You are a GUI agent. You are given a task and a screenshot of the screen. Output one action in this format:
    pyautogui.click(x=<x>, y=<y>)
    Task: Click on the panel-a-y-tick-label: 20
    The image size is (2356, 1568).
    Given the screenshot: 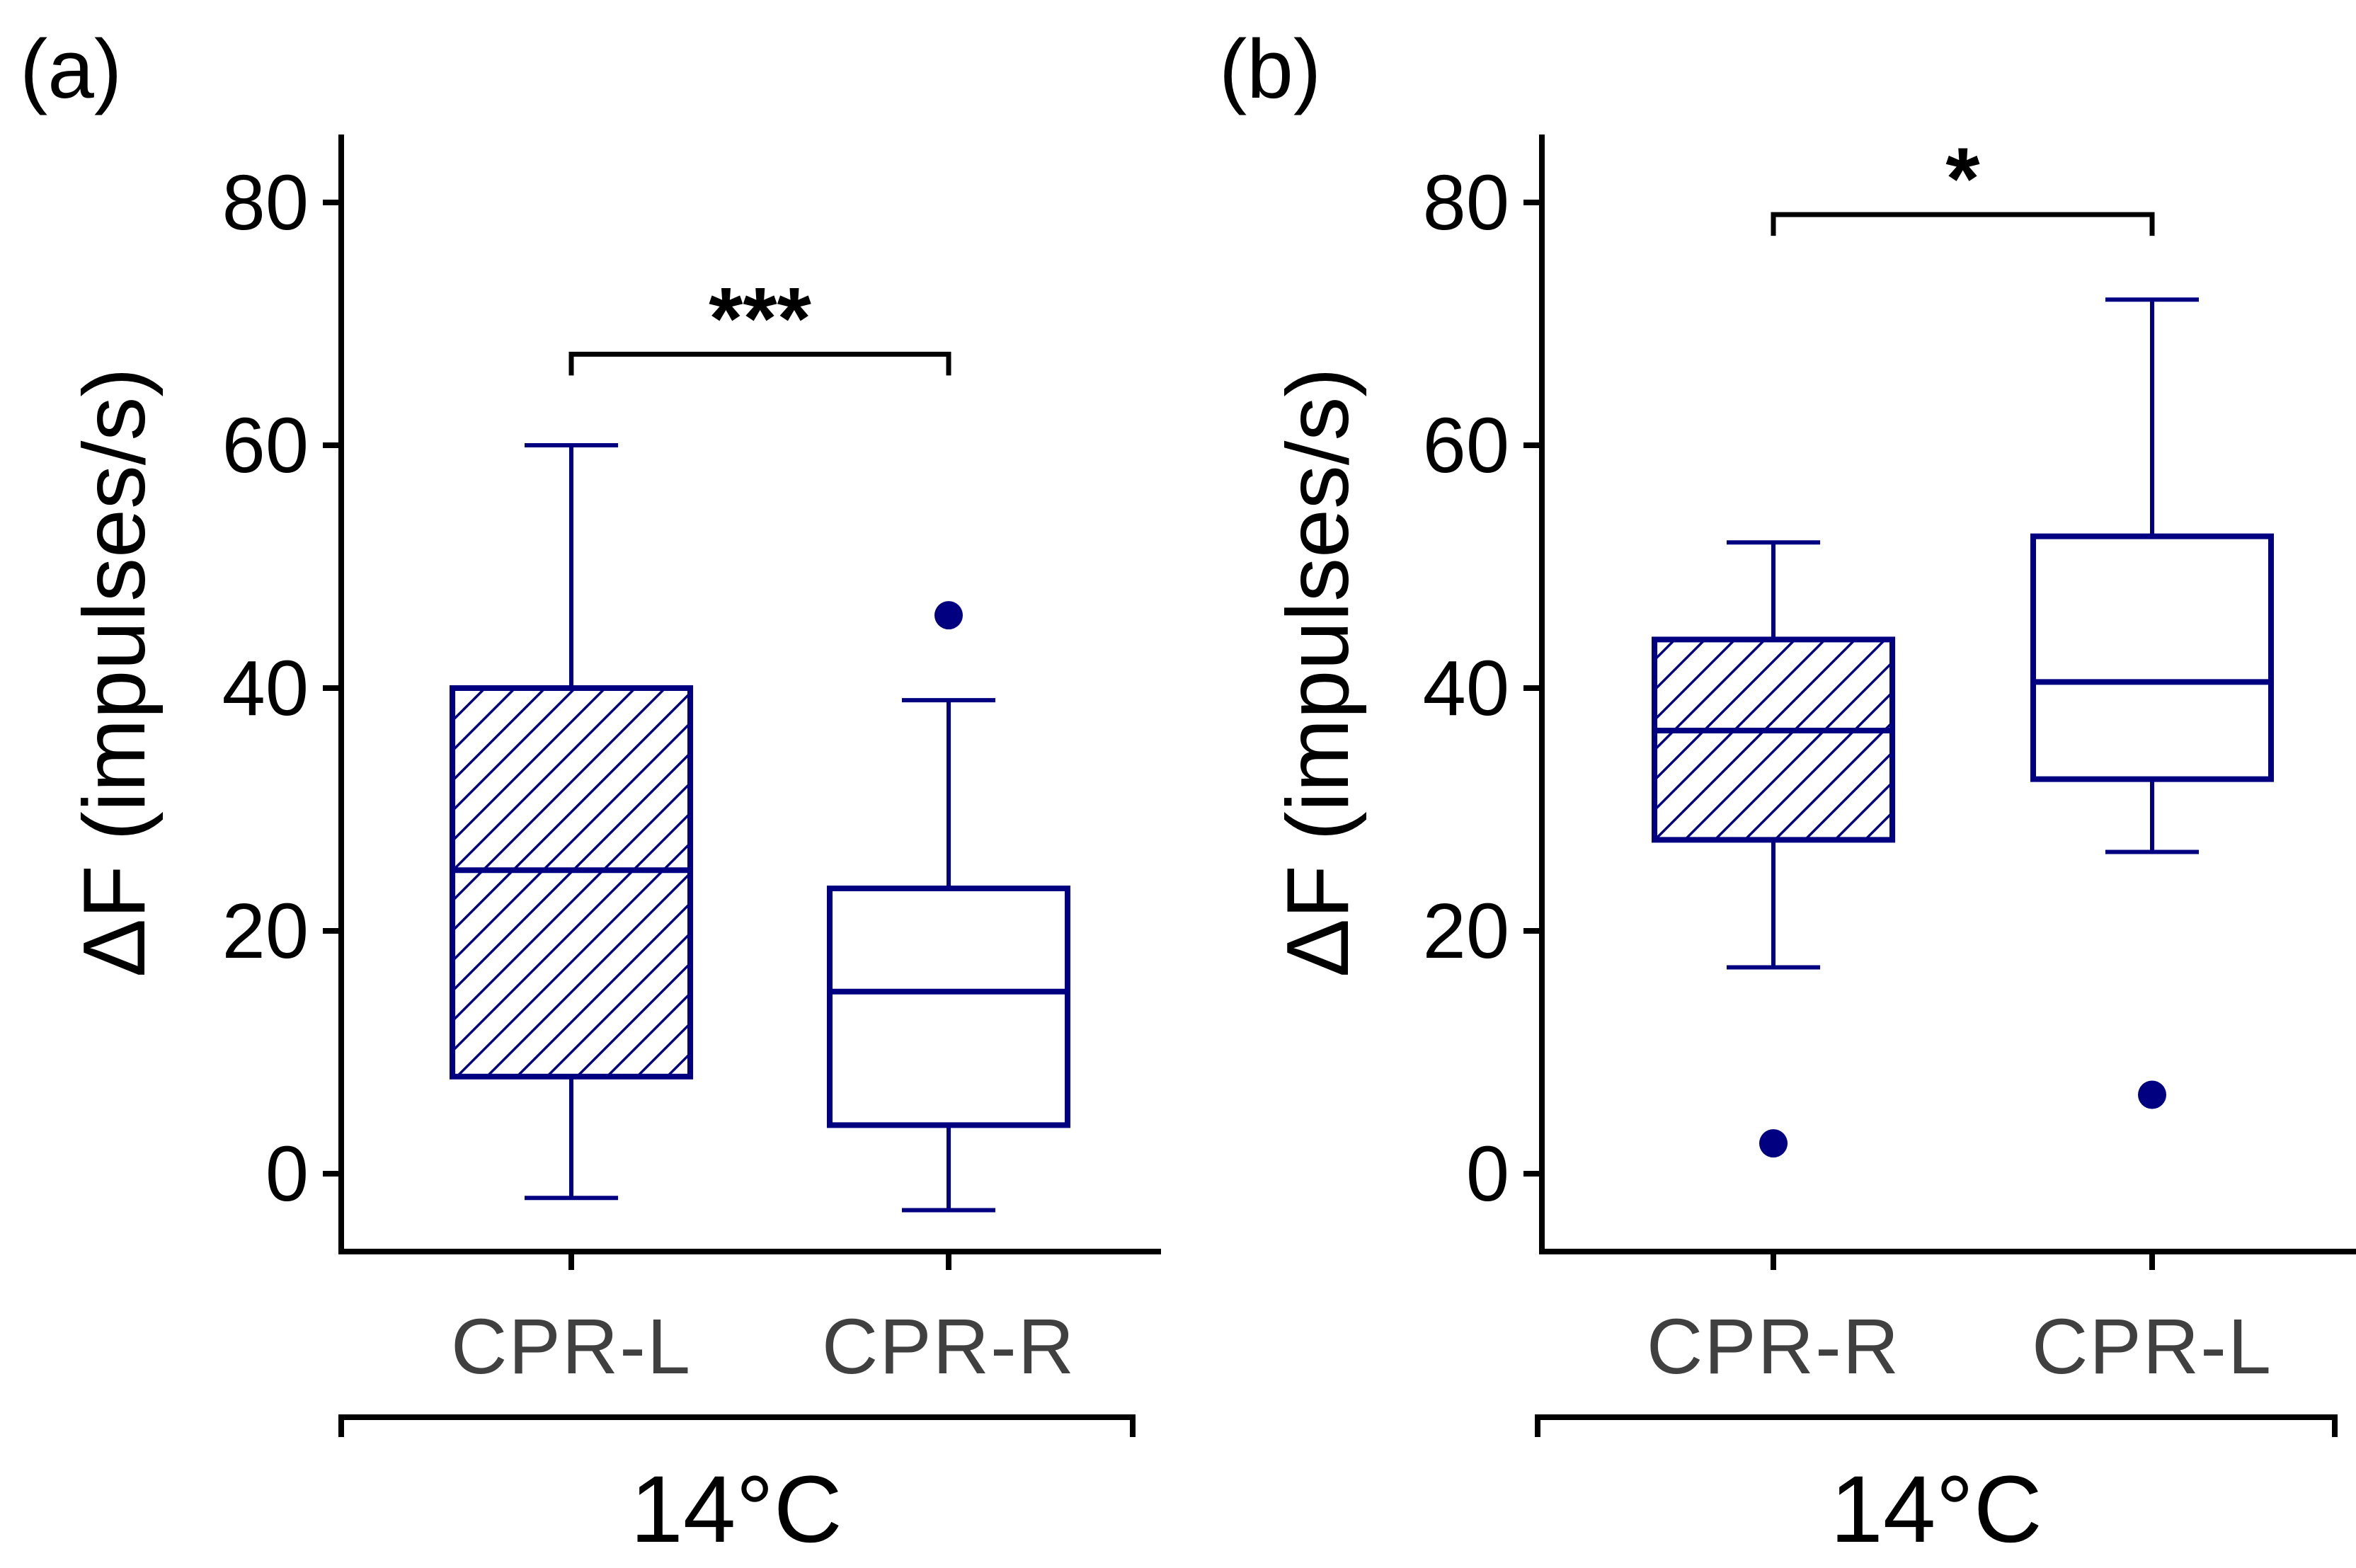 What is the action you would take?
    pyautogui.click(x=265, y=931)
    